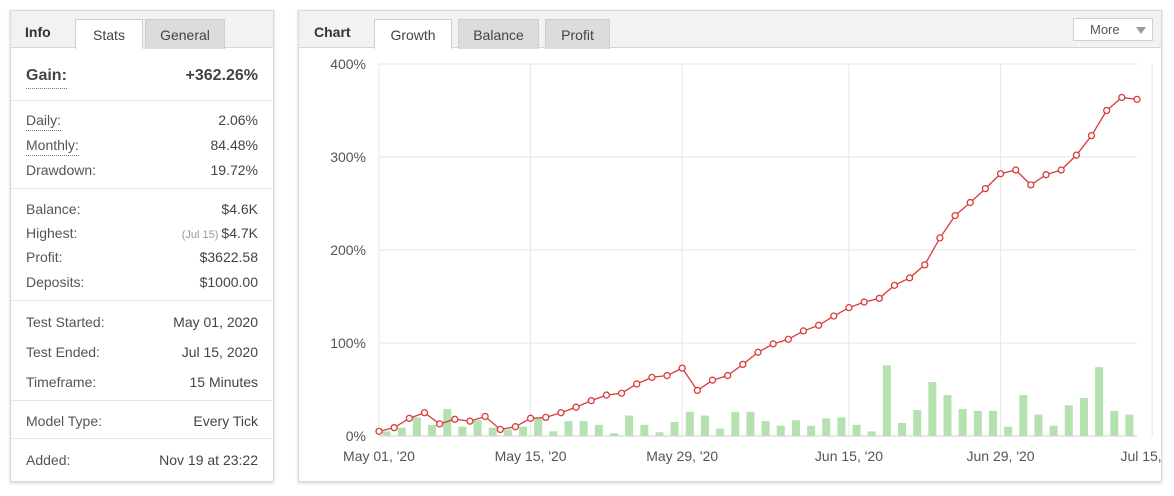 The height and width of the screenshot is (496, 1174). I want to click on test-started-value: May 01, 2020, so click(215, 322).